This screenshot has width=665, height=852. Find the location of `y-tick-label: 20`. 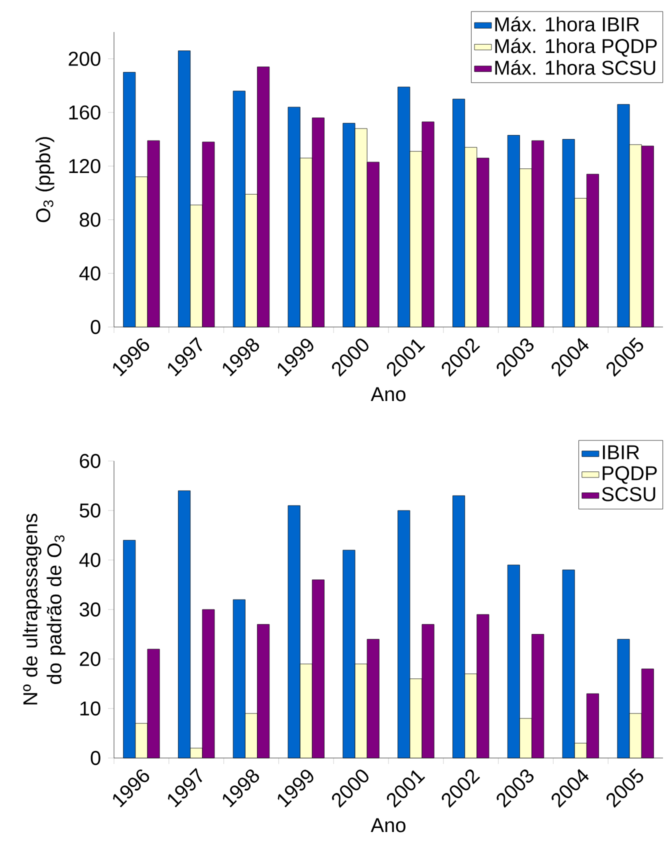

y-tick-label: 20 is located at coordinates (90, 659).